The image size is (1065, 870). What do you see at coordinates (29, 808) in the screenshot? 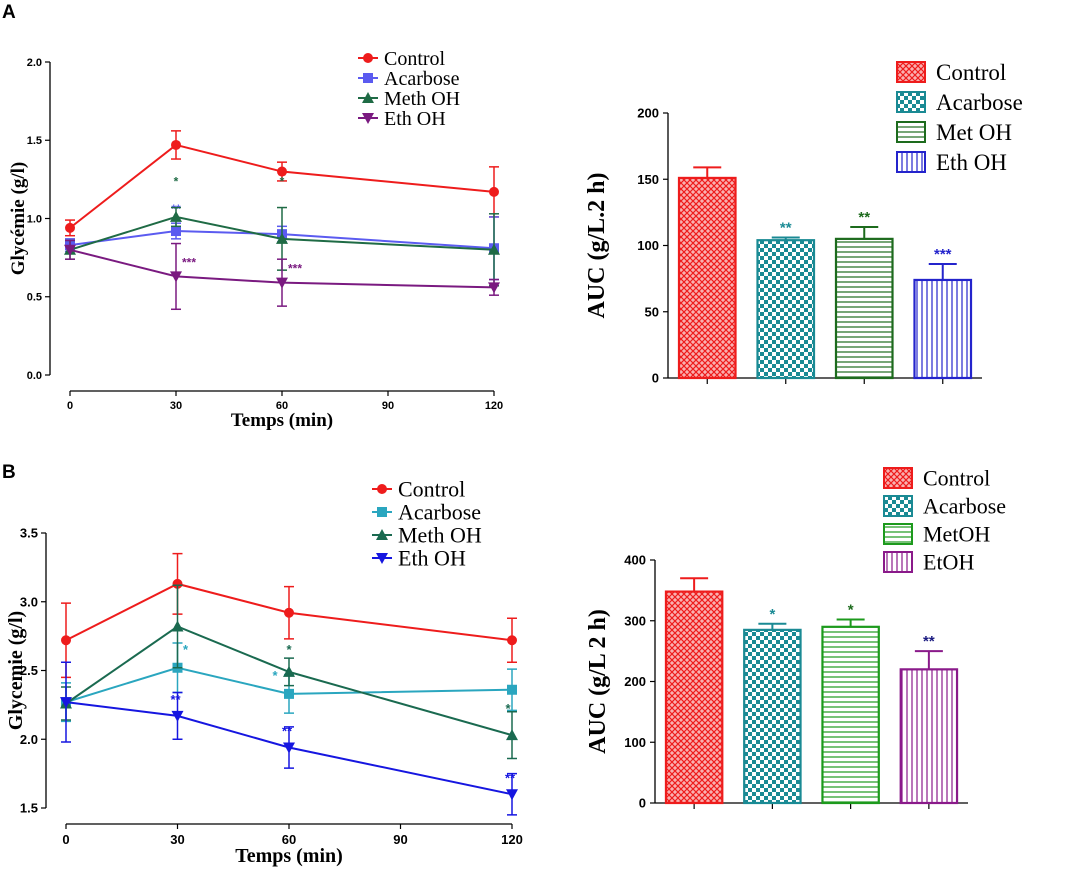
I see `y-tick-label: 1.5` at bounding box center [29, 808].